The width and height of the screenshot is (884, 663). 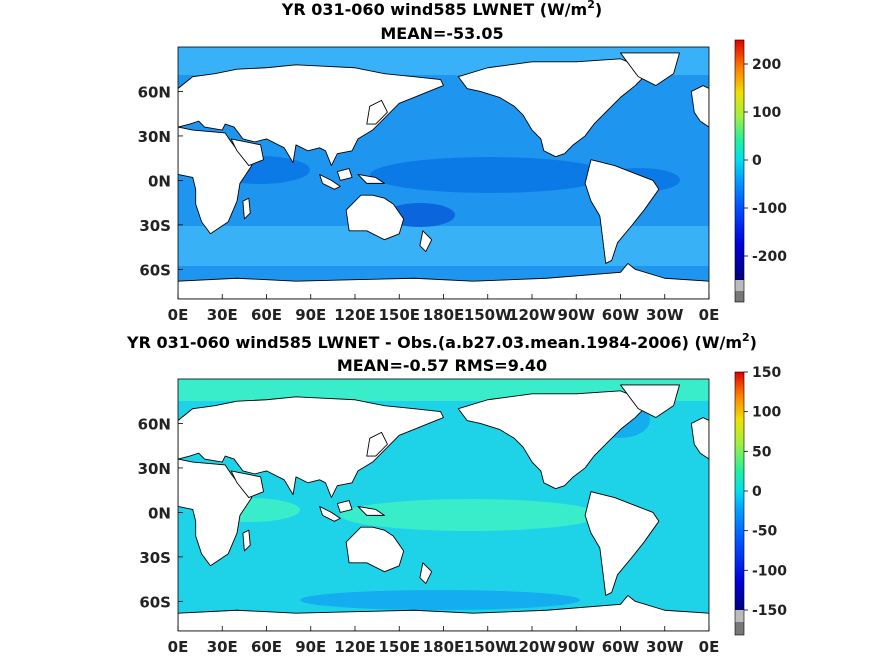 I want to click on colorbar: 200 100 0 -100 -200, so click(x=760, y=171).